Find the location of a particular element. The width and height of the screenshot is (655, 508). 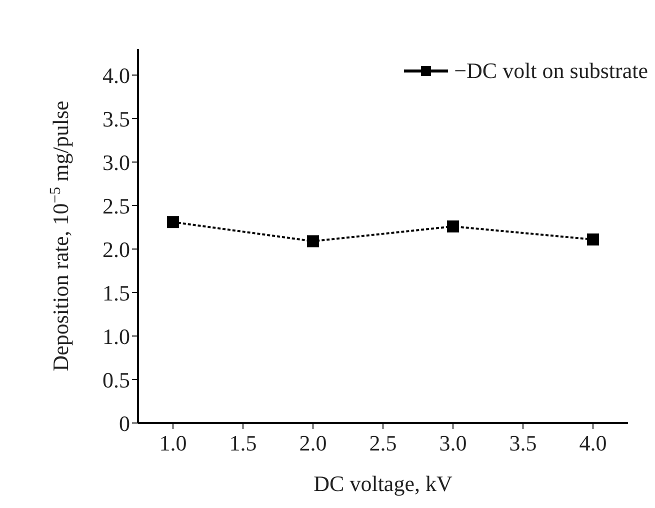

y-tick-label: 0 is located at coordinates (124, 423).